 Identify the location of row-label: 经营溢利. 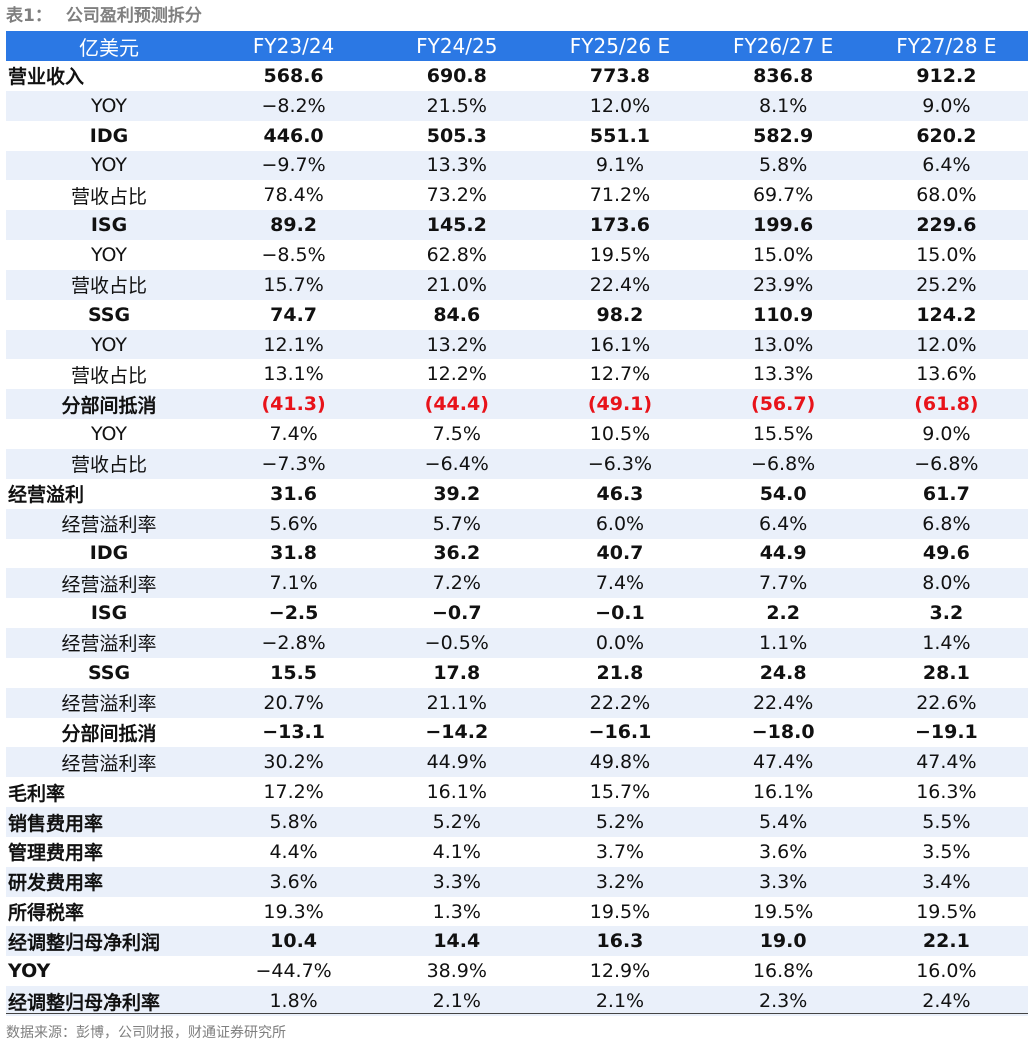
(46, 495).